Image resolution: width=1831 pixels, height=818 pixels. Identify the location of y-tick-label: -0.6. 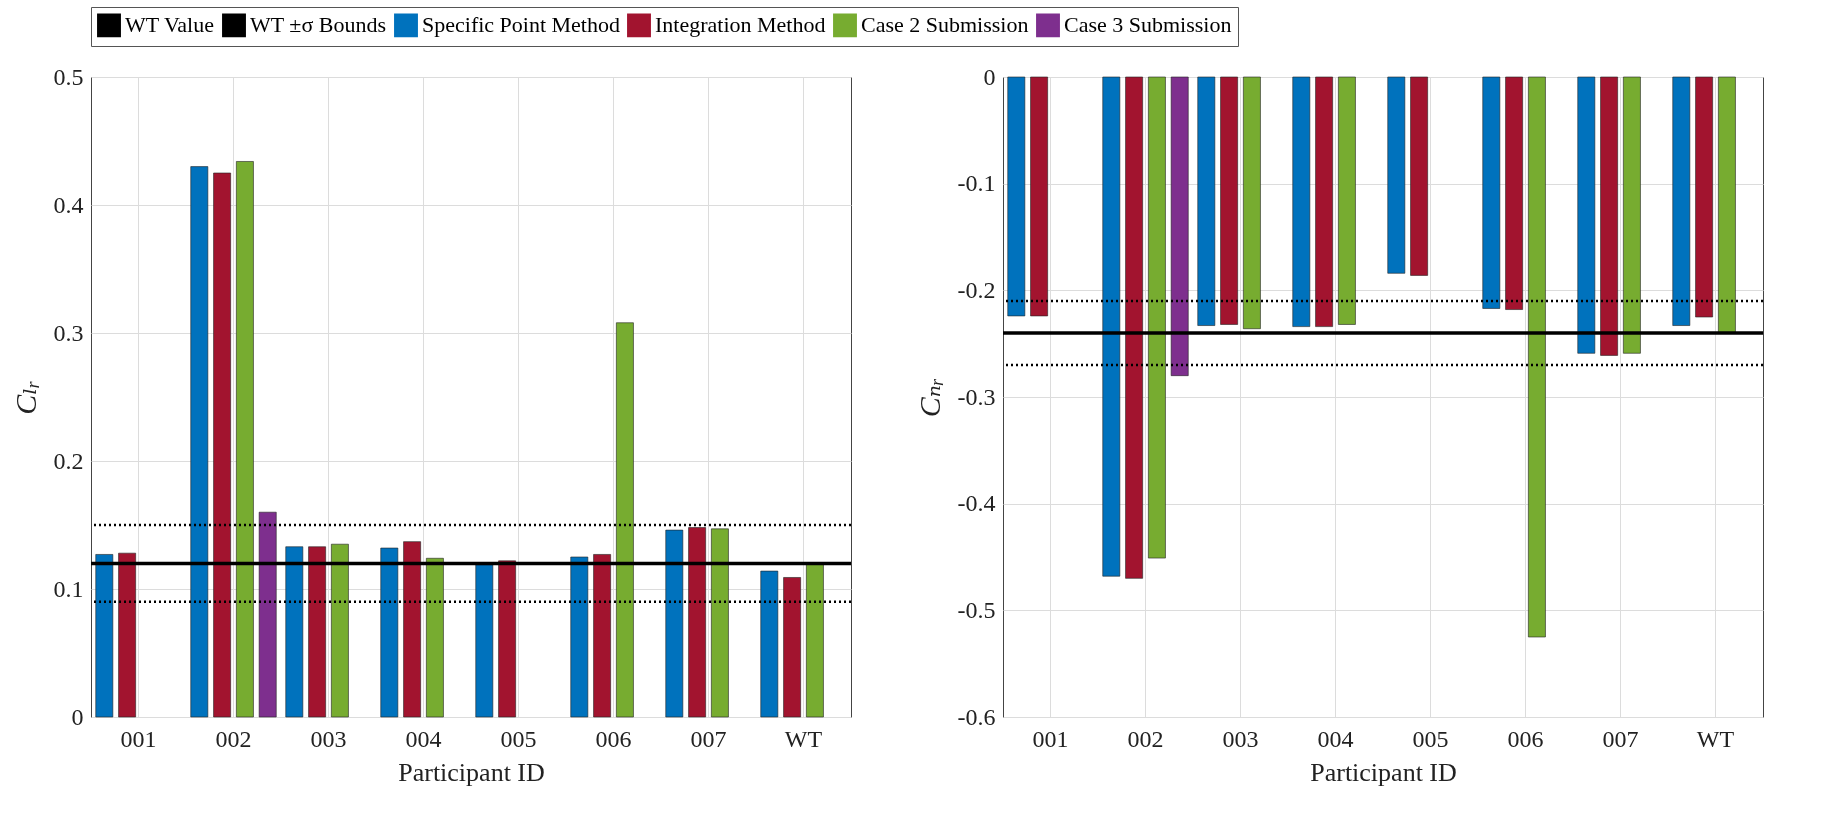
(976, 716).